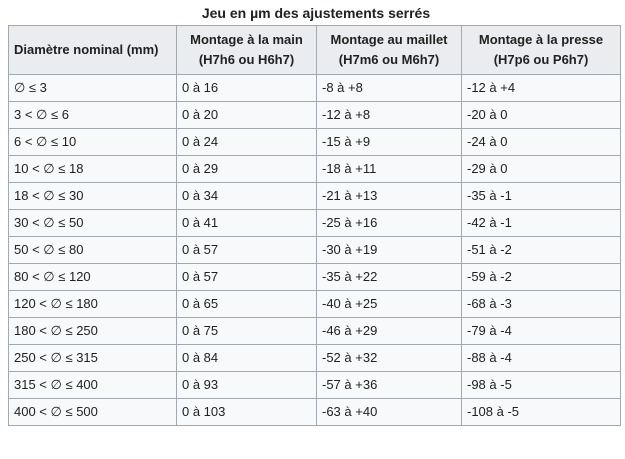  I want to click on cell-hand: 0 à 24, so click(246, 142).